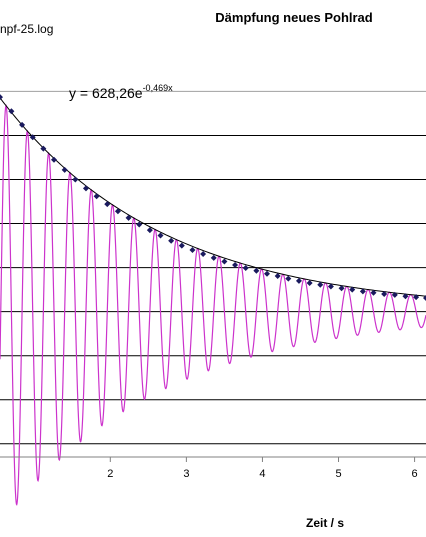  What do you see at coordinates (294, 17) in the screenshot?
I see `chart-title: Dämpfung neues Pohlrad` at bounding box center [294, 17].